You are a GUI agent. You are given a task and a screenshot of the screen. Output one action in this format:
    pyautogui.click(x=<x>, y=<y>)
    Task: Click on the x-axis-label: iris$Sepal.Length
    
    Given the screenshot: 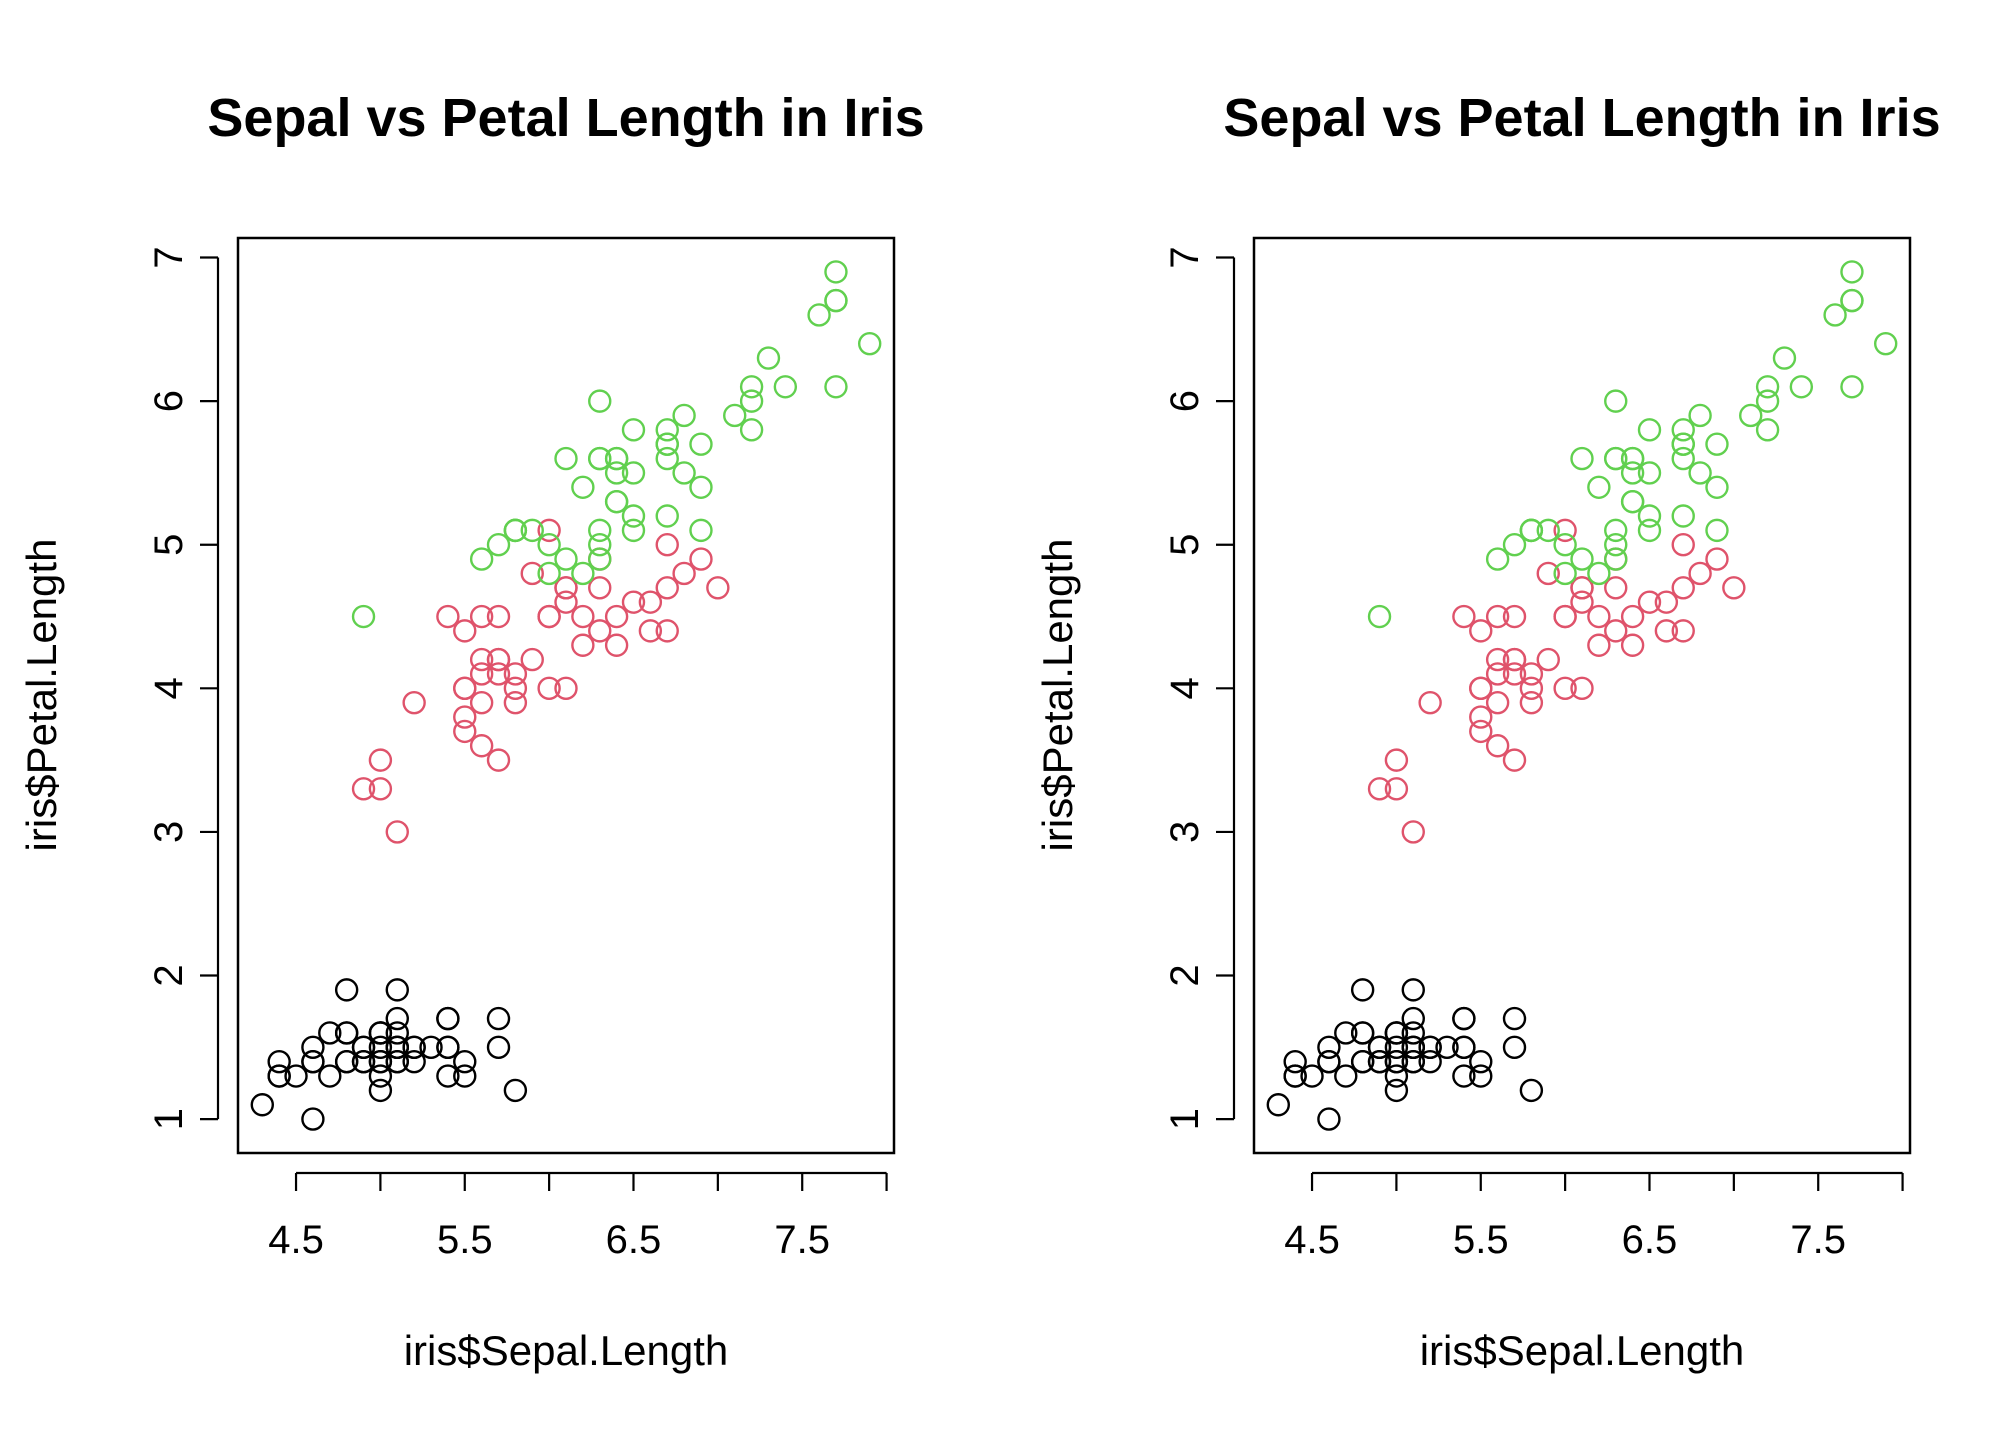 What is the action you would take?
    pyautogui.click(x=1582, y=1350)
    